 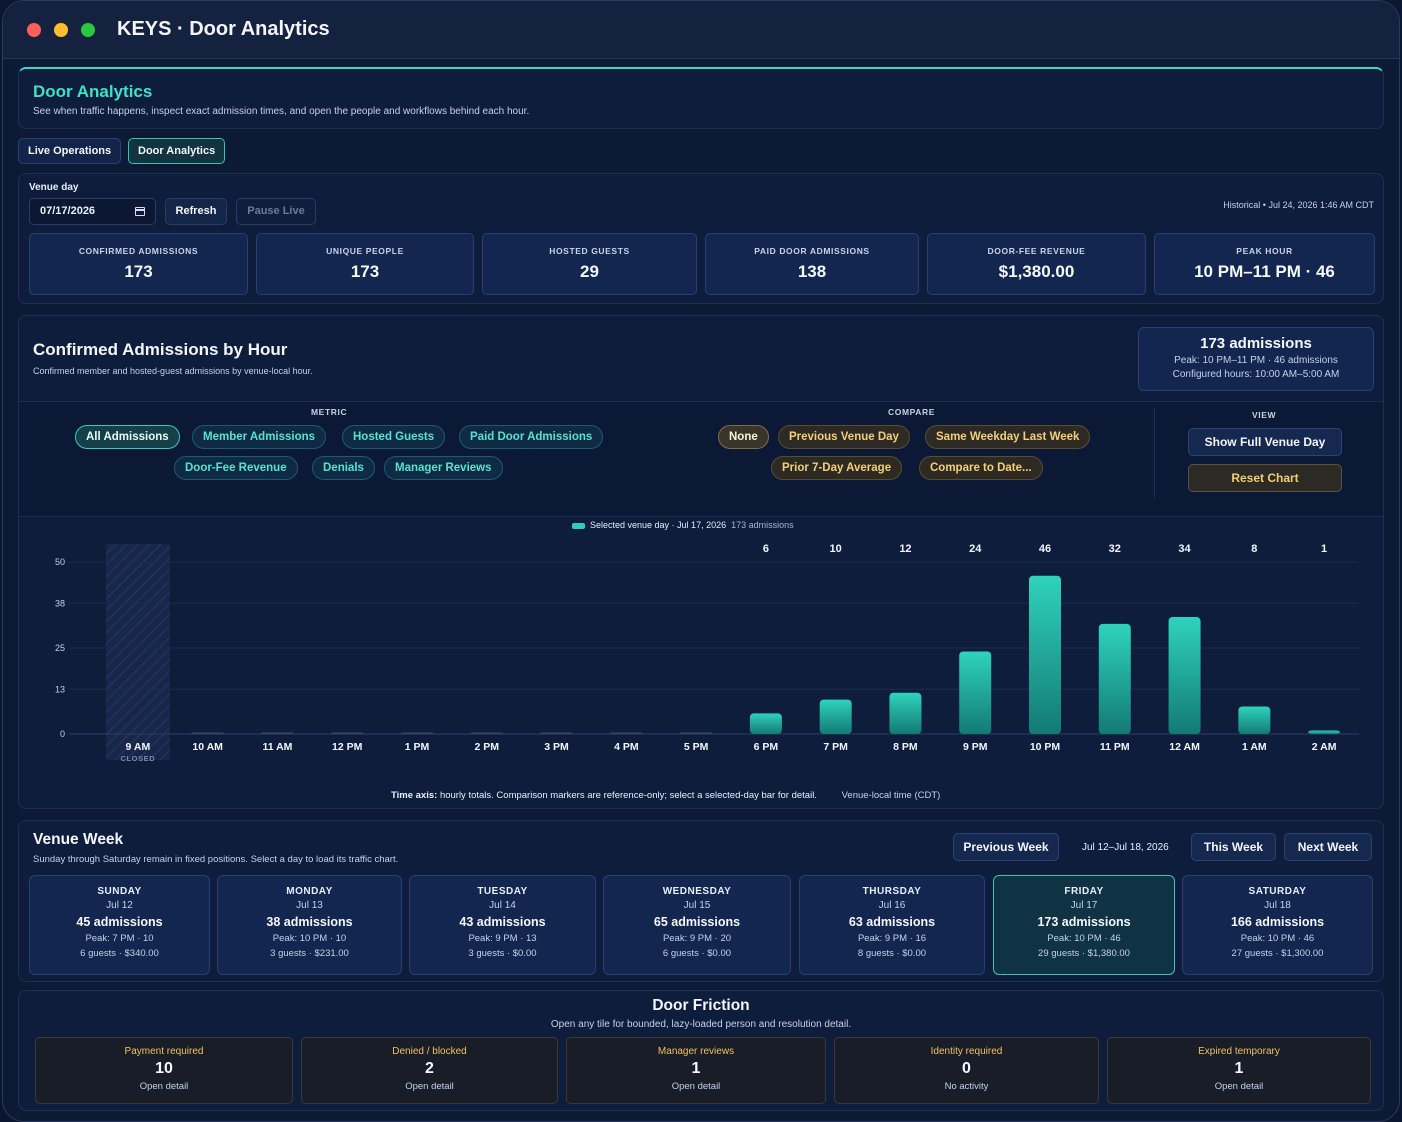 I want to click on friction-tile-expired-temporary: Expired temporary 1 Open detail, so click(x=1239, y=1070).